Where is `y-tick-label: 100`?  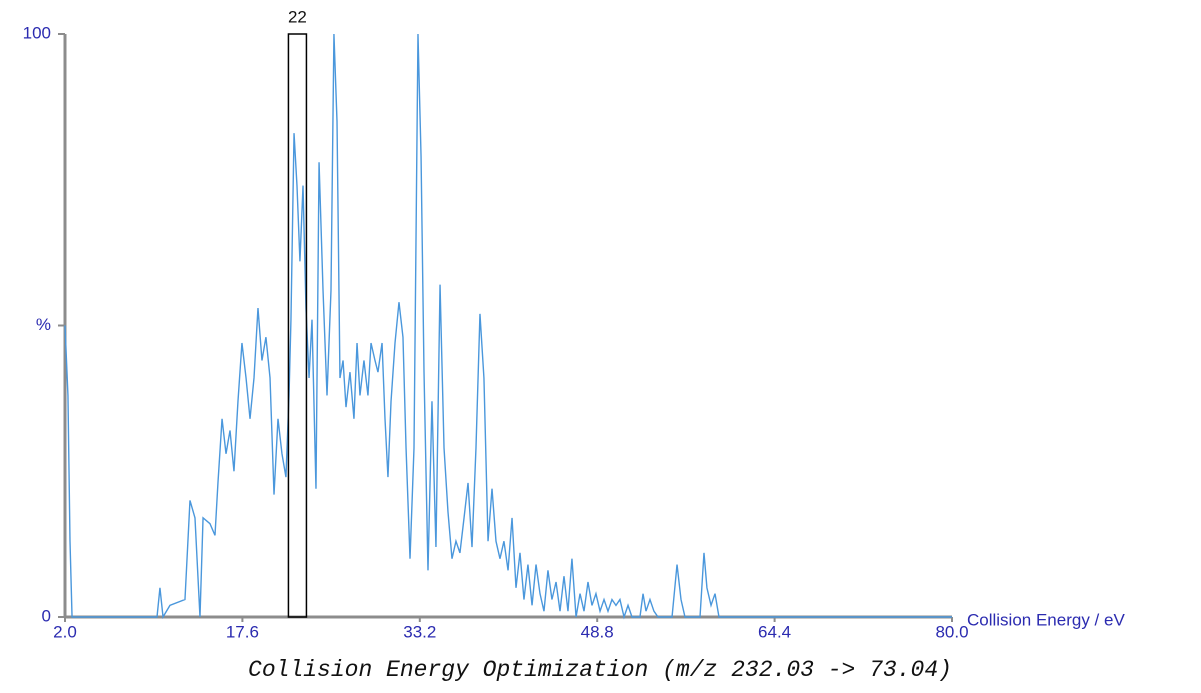 y-tick-label: 100 is located at coordinates (37, 32).